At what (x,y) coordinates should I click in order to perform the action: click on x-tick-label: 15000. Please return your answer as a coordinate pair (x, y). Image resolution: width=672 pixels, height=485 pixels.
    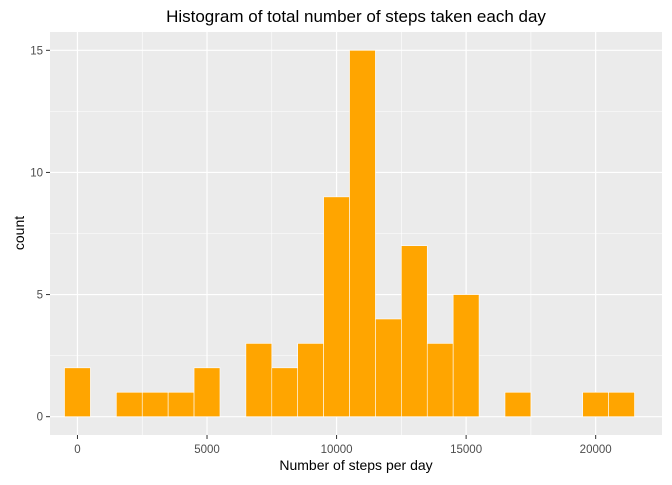
    Looking at the image, I should click on (466, 450).